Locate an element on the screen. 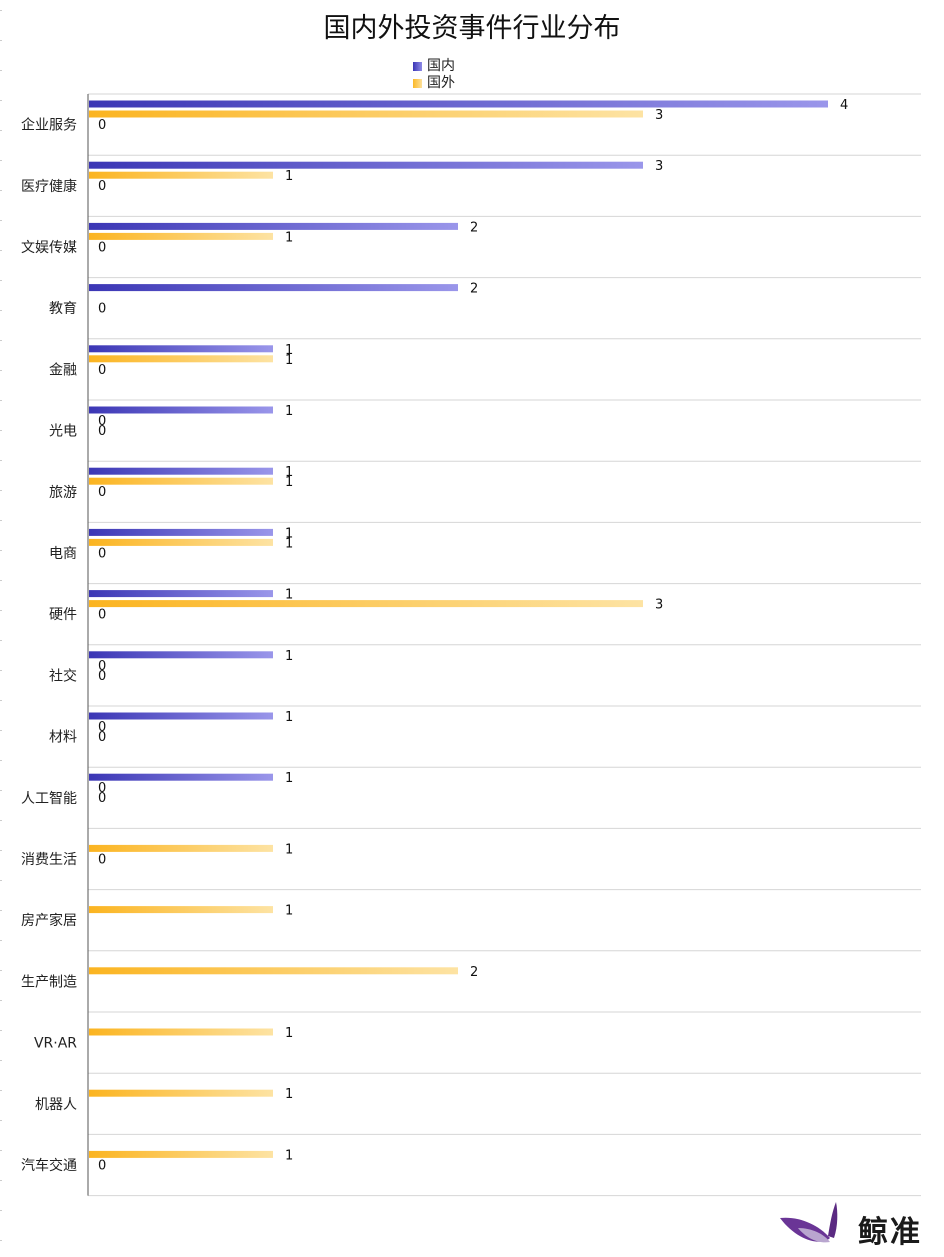 This screenshot has height=1257, width=944. legend-swatch-foreign is located at coordinates (417, 83).